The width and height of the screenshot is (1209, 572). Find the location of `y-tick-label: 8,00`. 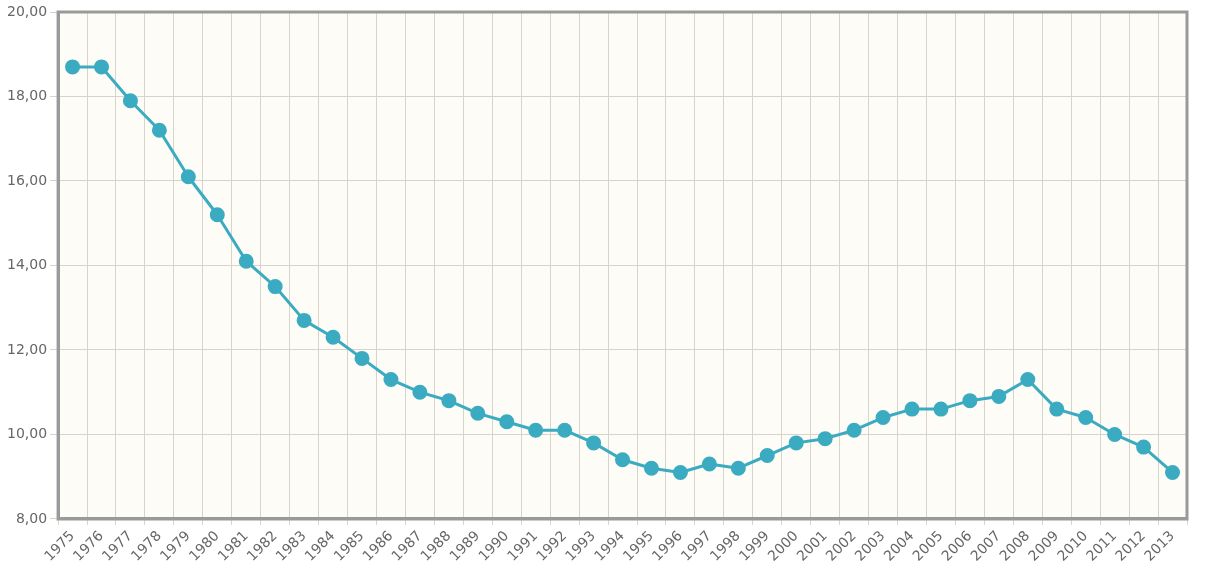

y-tick-label: 8,00 is located at coordinates (31, 517).